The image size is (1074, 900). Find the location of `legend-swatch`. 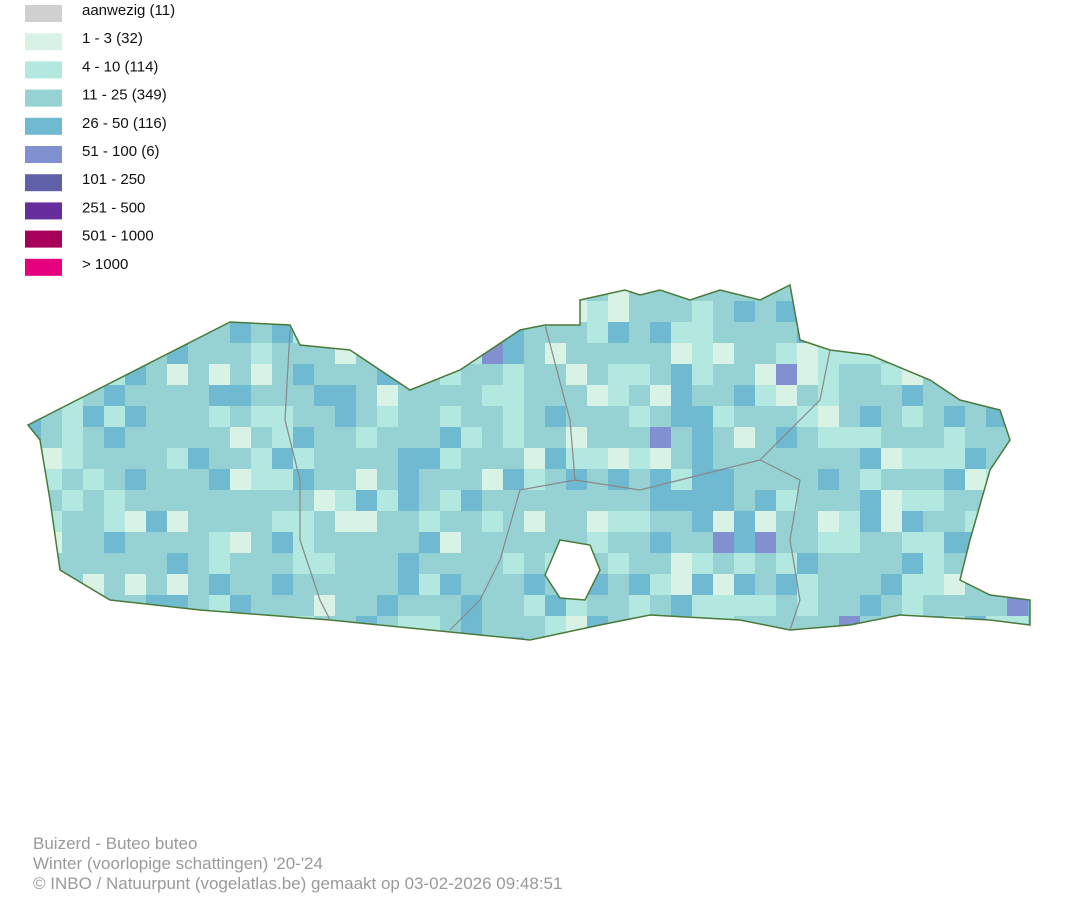

legend-swatch is located at coordinates (43, 70).